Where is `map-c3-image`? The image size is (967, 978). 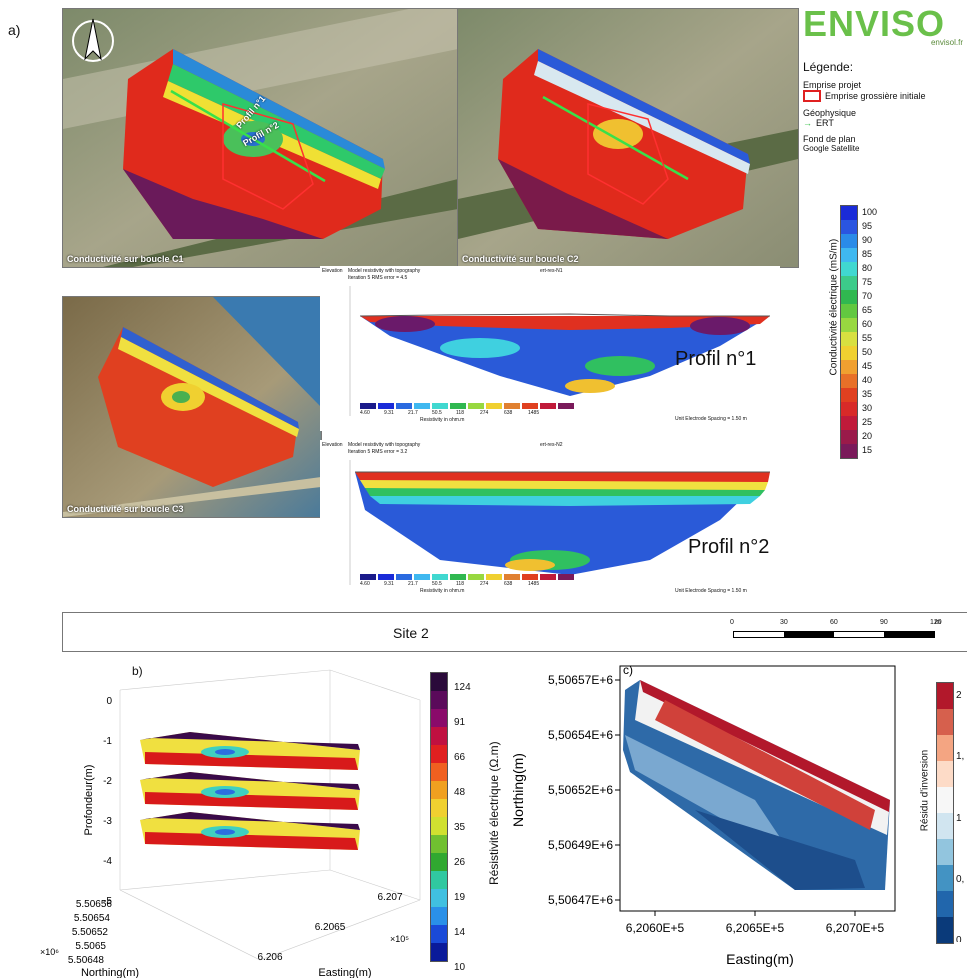 map-c3-image is located at coordinates (192, 407).